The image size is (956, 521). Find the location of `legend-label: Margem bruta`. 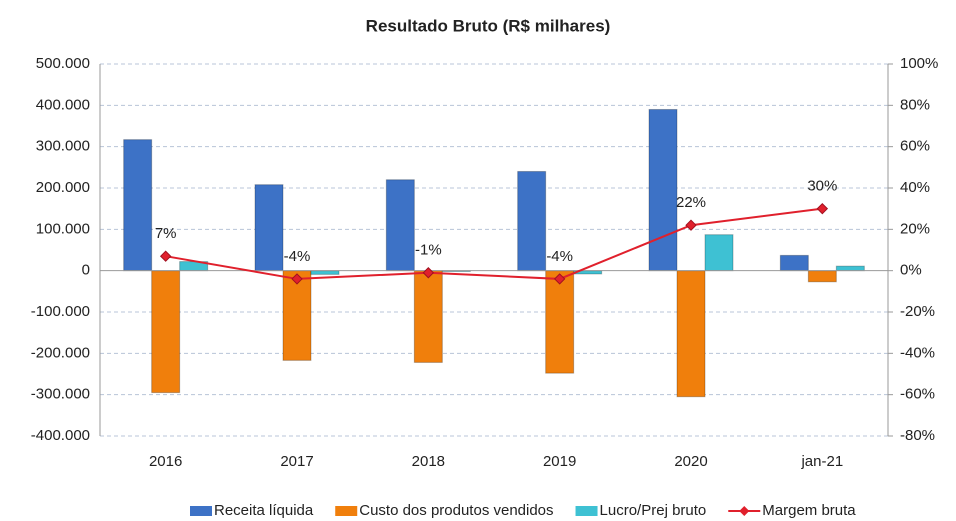

legend-label: Margem bruta is located at coordinates (809, 510).